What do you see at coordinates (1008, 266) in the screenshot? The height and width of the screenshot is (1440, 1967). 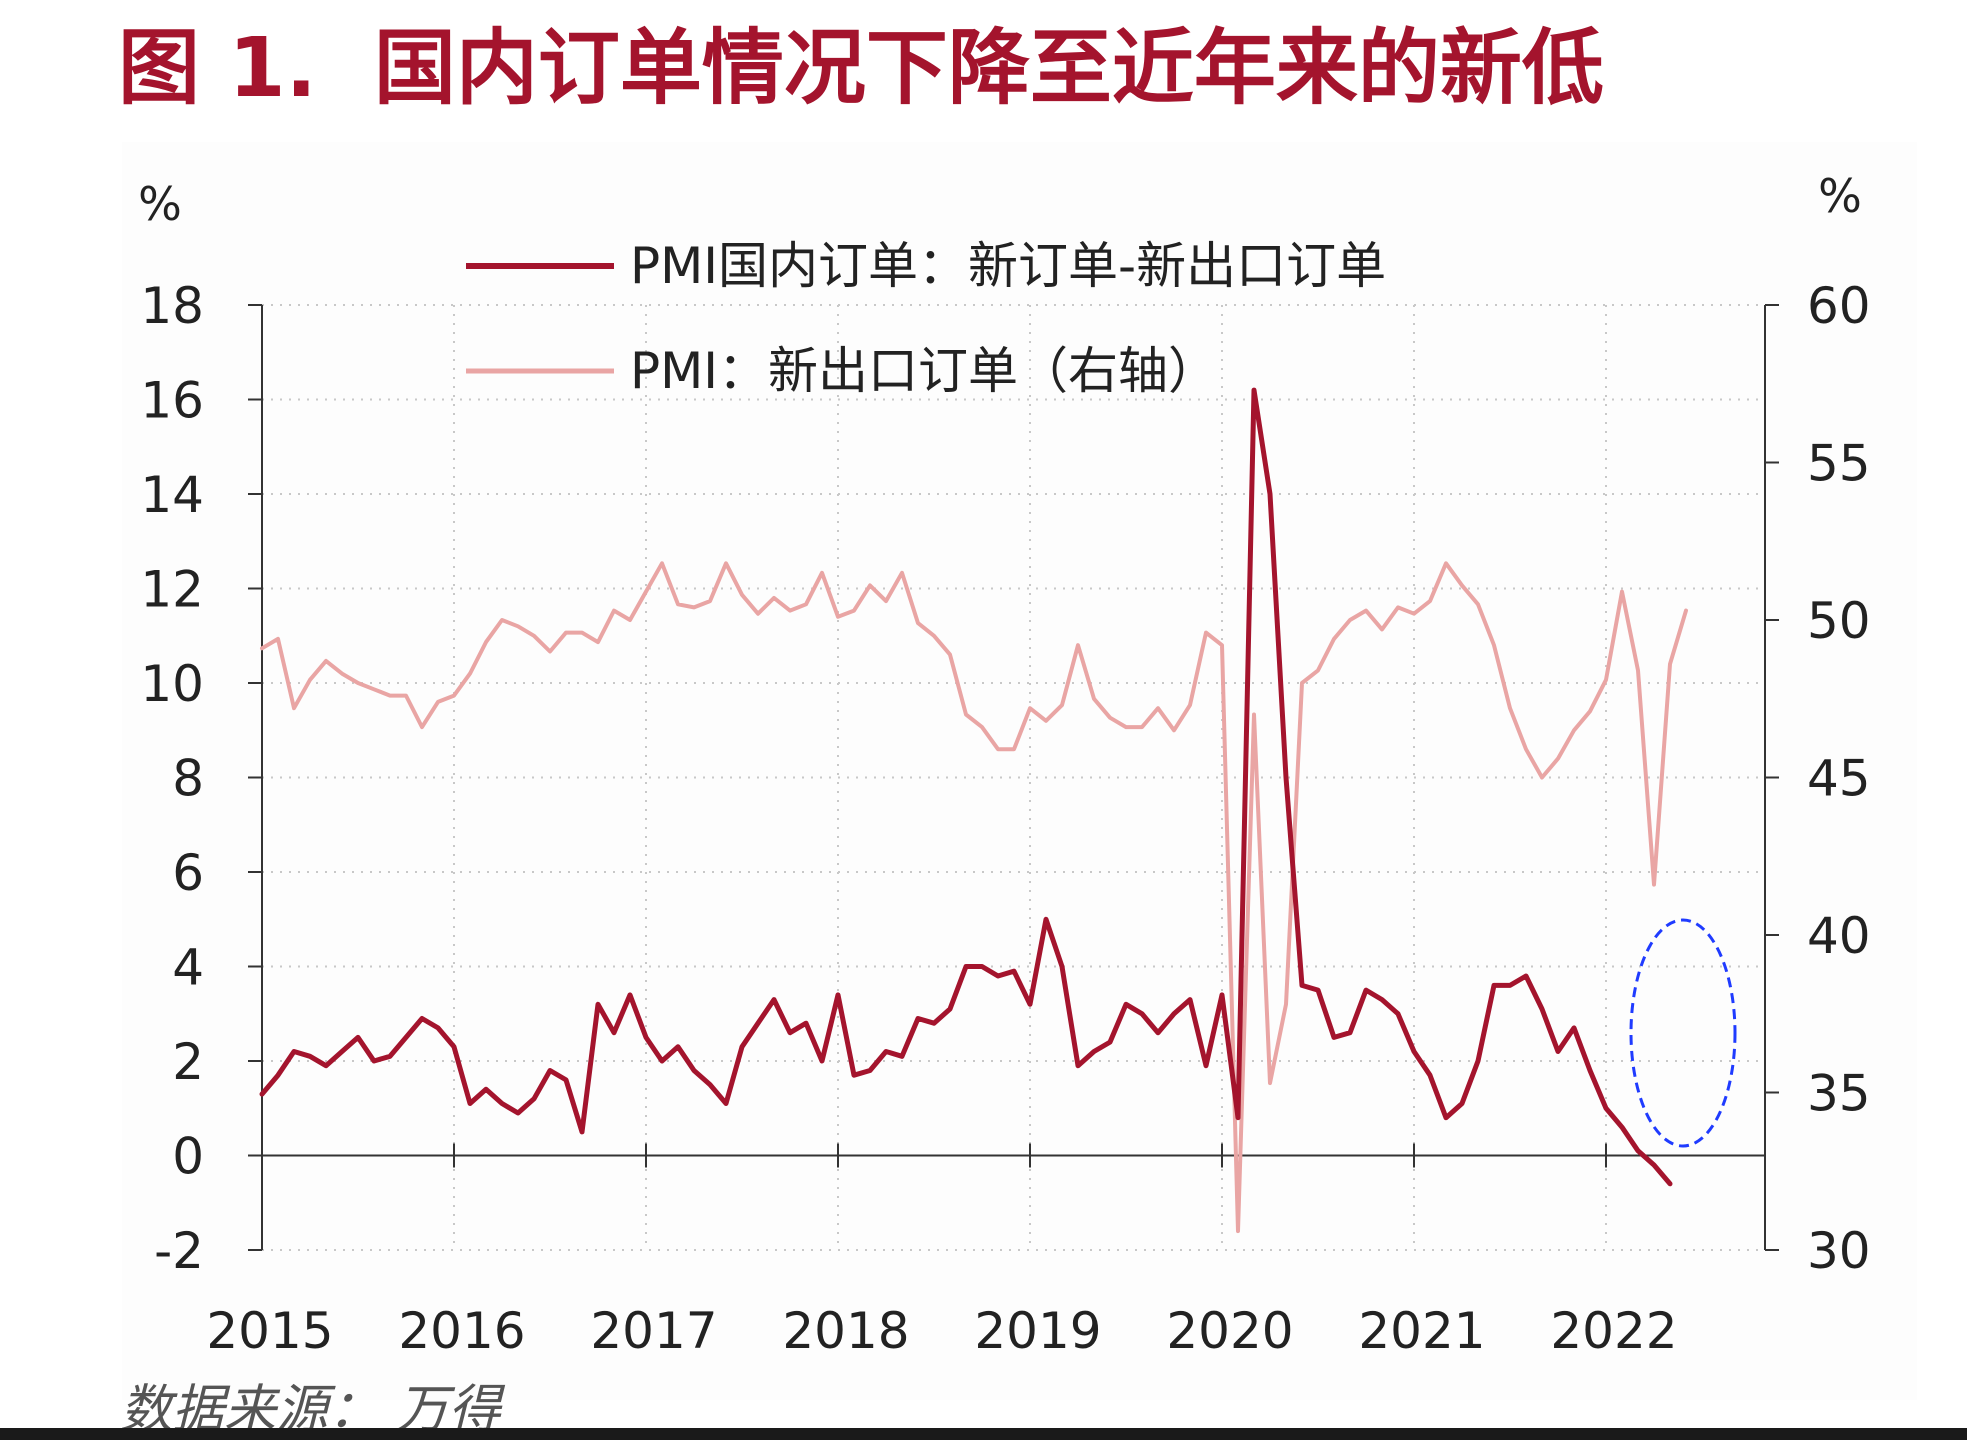 I see `legend-label-domain: PMI国内订单：新订单-新出口订单` at bounding box center [1008, 266].